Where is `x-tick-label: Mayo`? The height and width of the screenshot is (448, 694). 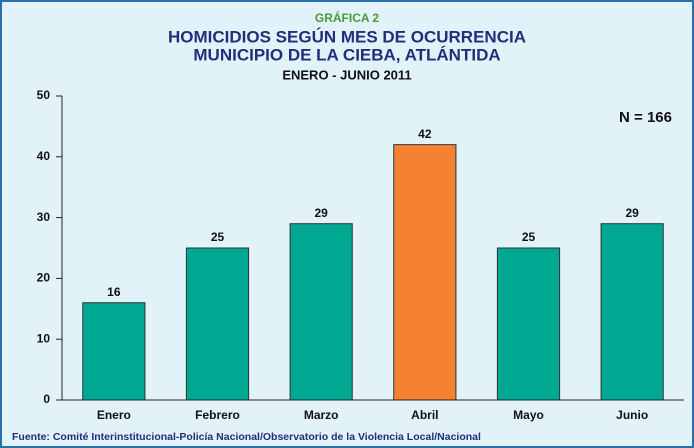
x-tick-label: Mayo is located at coordinates (528, 415).